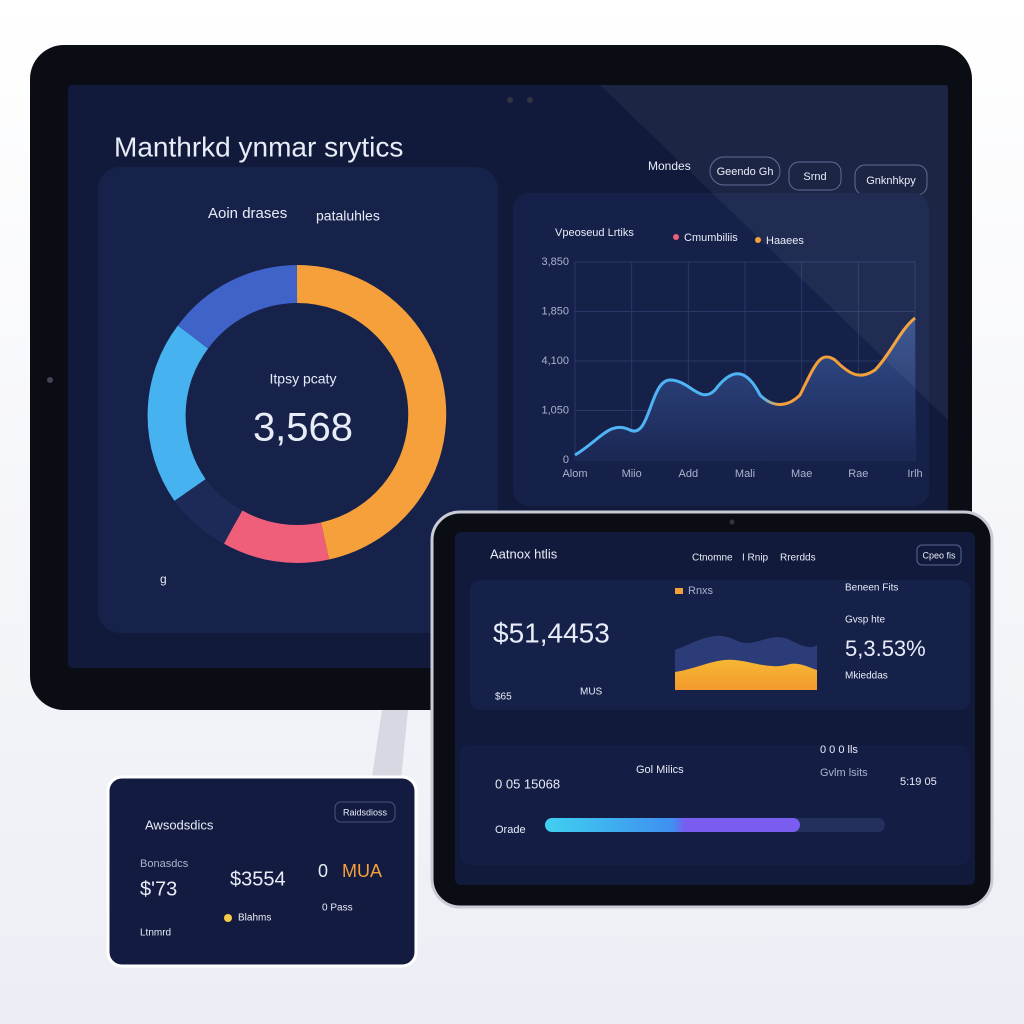 The width and height of the screenshot is (1024, 1024). Describe the element at coordinates (866, 676) in the screenshot. I see `kpi-caption: Mkieddas` at that location.